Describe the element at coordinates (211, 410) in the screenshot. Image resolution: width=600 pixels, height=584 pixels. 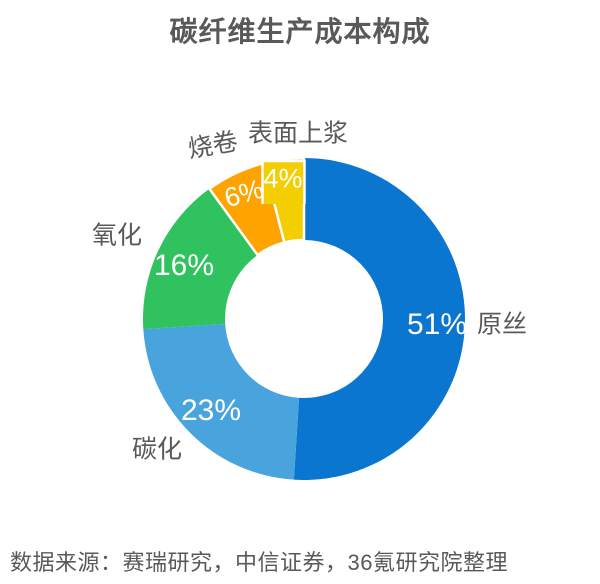
I see `pie-pct-label: 23%` at that location.